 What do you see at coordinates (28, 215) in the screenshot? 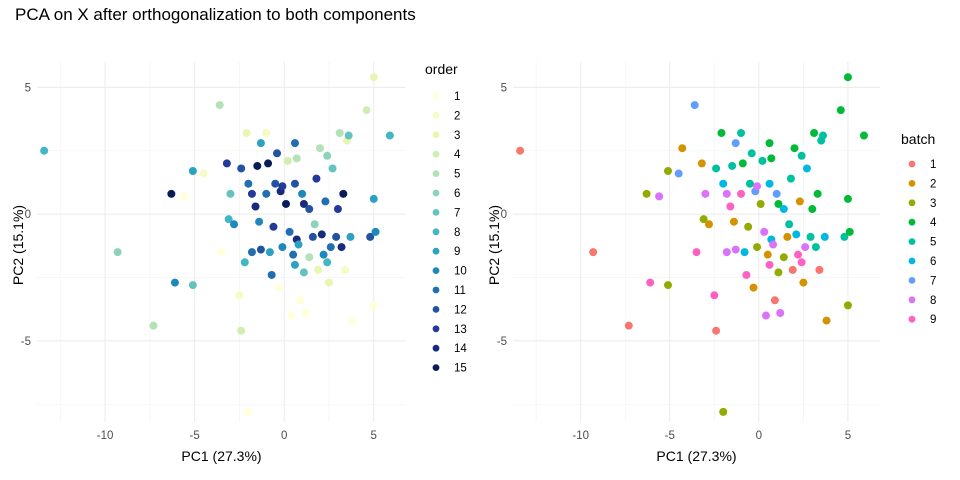
I see `y-tick-label: 0` at bounding box center [28, 215].